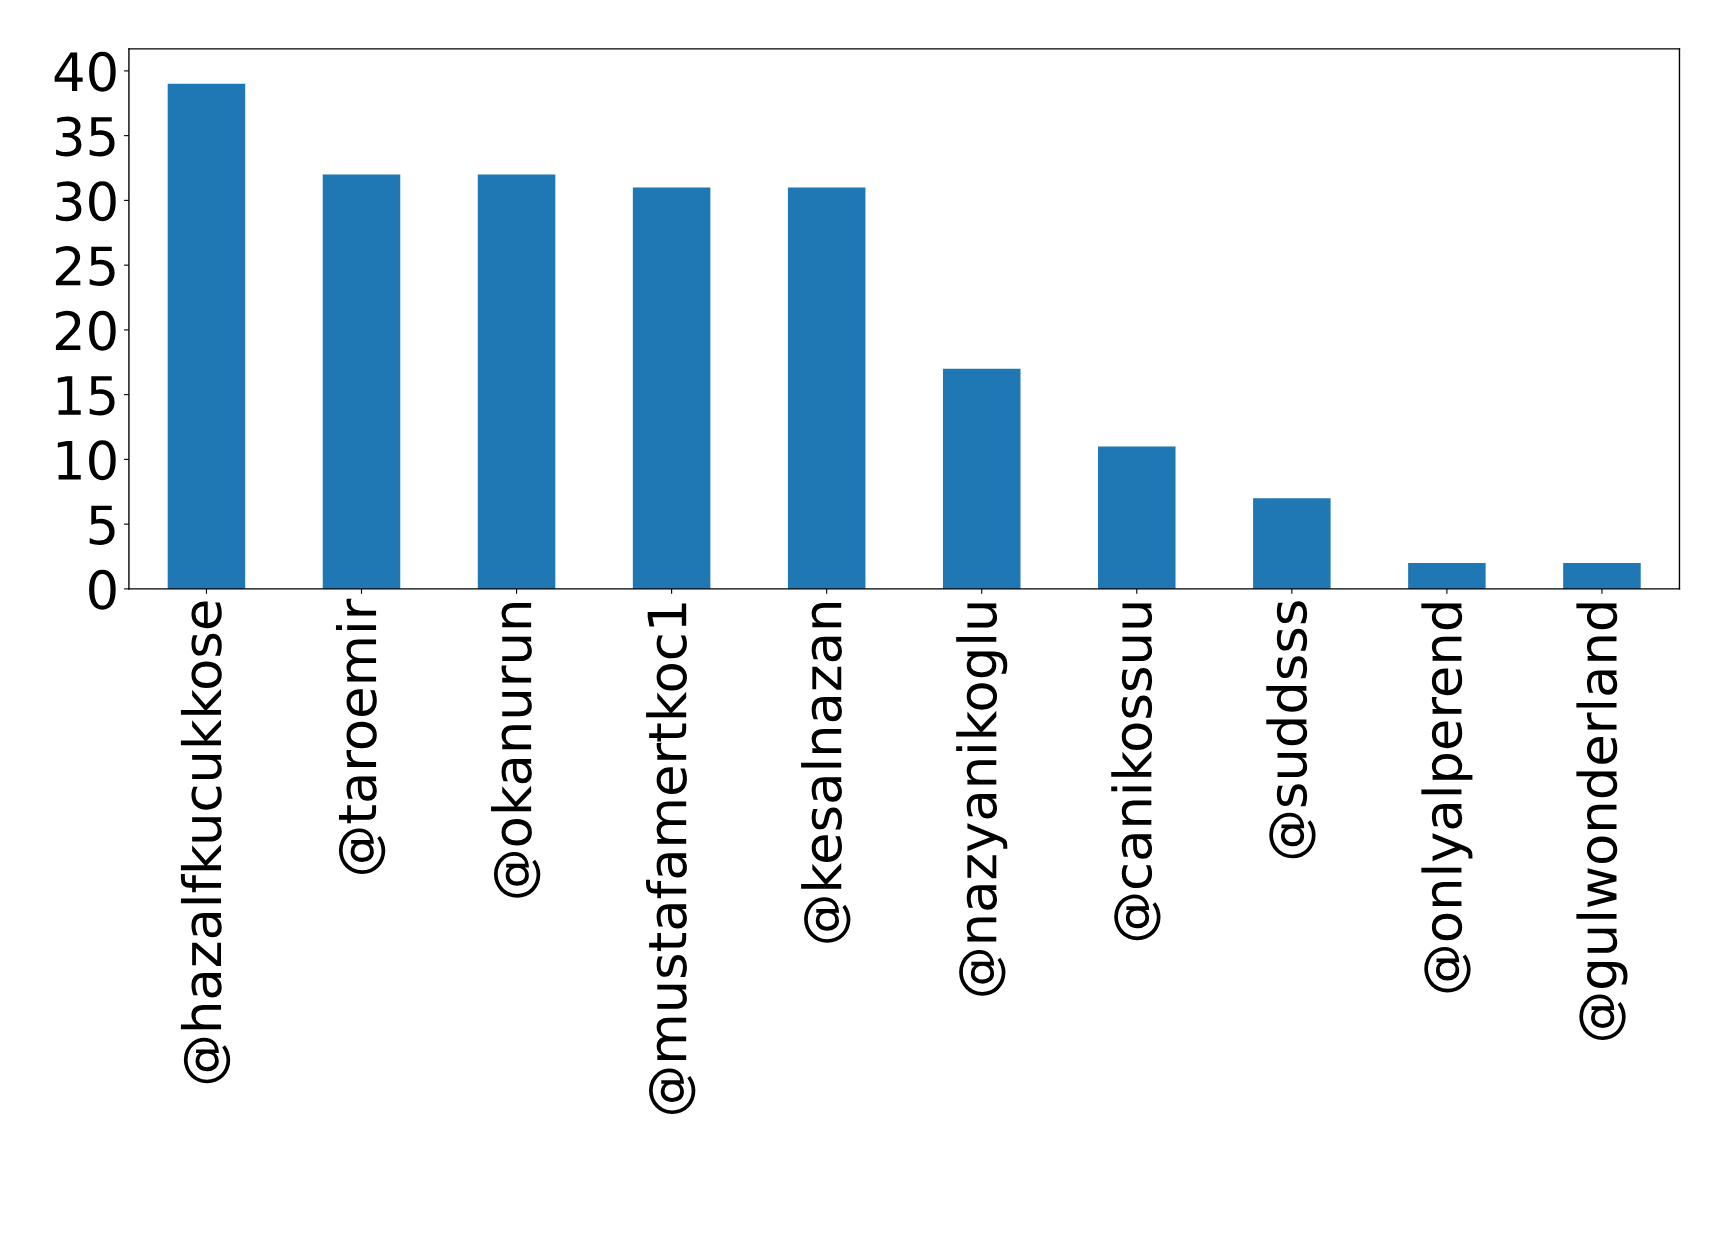  What do you see at coordinates (516, 750) in the screenshot?
I see `x-tick-label: @okanurun` at bounding box center [516, 750].